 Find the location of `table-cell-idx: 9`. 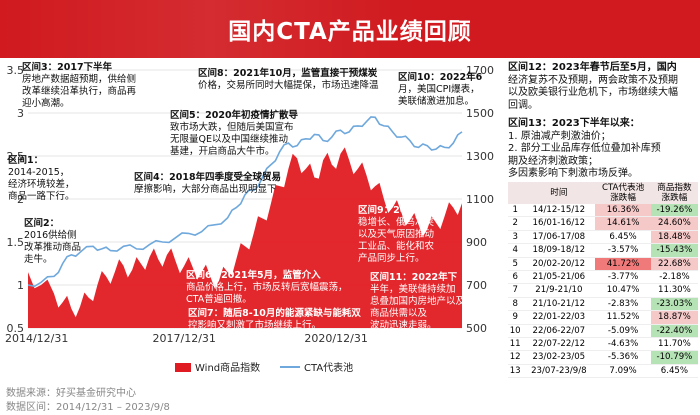

table-cell-idx: 9 is located at coordinates (515, 317).